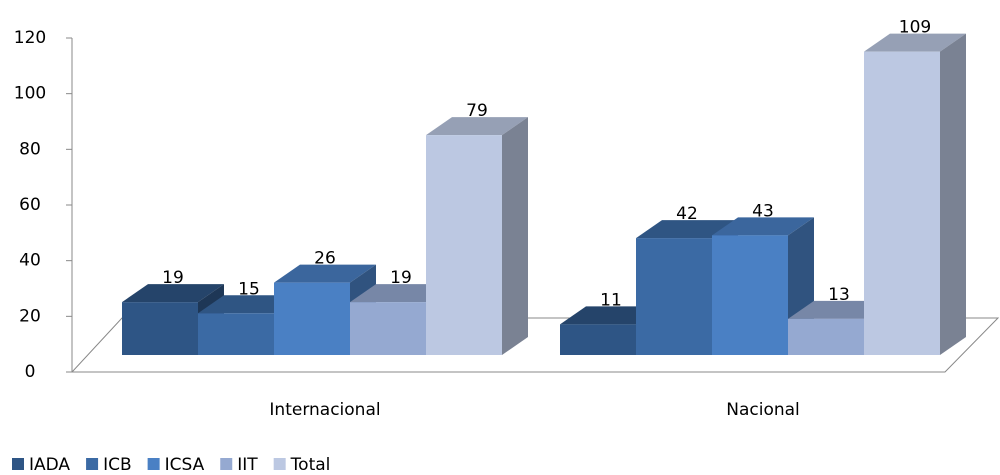 The height and width of the screenshot is (475, 1000). Describe the element at coordinates (310, 465) in the screenshot. I see `legend-label: Total` at that location.